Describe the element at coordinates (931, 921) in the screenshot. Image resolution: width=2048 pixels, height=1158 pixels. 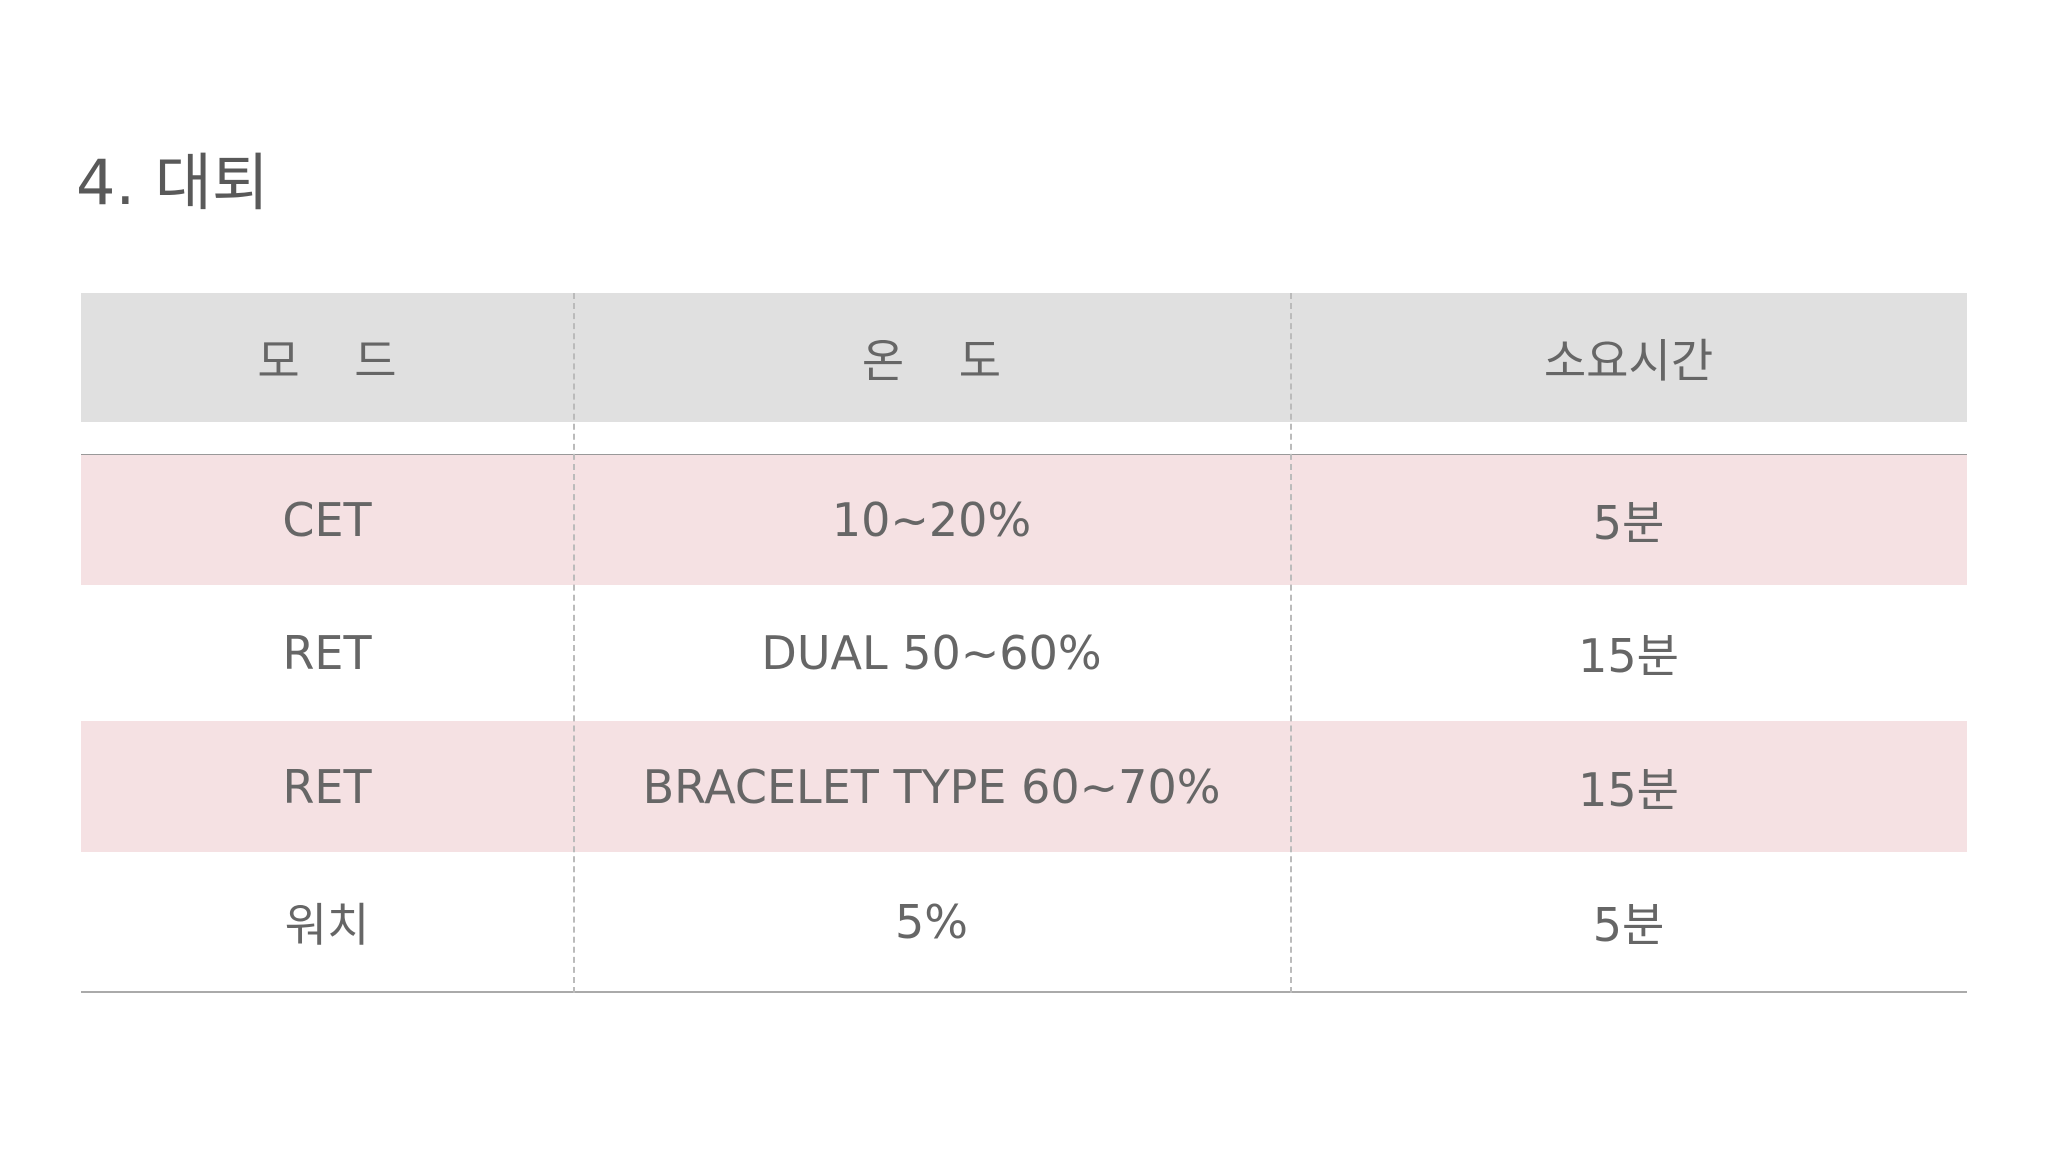
I see `table-cell: 5%` at that location.